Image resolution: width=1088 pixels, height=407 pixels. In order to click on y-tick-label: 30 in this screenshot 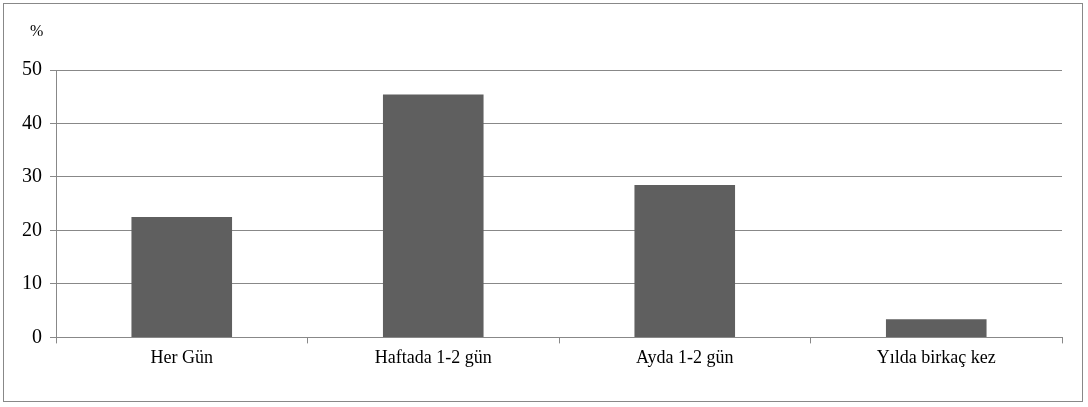, I will do `click(32, 175)`.